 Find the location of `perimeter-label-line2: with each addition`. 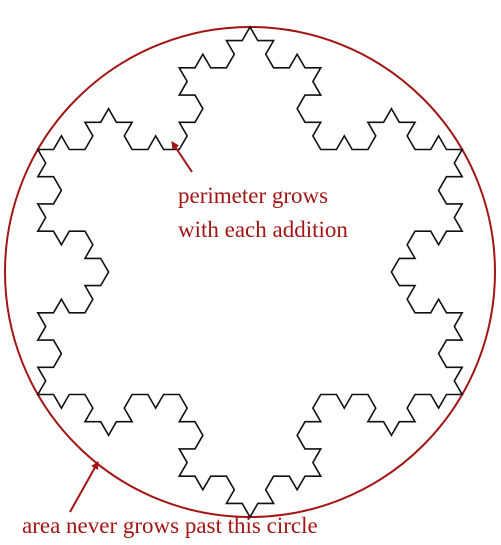

perimeter-label-line2: with each addition is located at coordinates (263, 229).